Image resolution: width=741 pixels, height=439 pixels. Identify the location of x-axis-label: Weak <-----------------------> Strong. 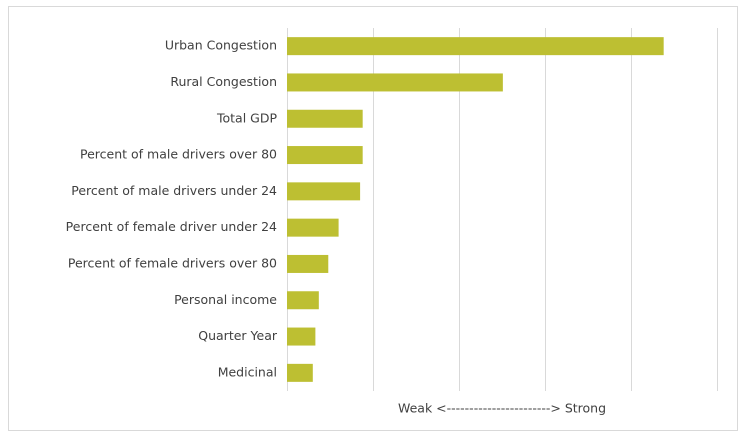
(502, 408).